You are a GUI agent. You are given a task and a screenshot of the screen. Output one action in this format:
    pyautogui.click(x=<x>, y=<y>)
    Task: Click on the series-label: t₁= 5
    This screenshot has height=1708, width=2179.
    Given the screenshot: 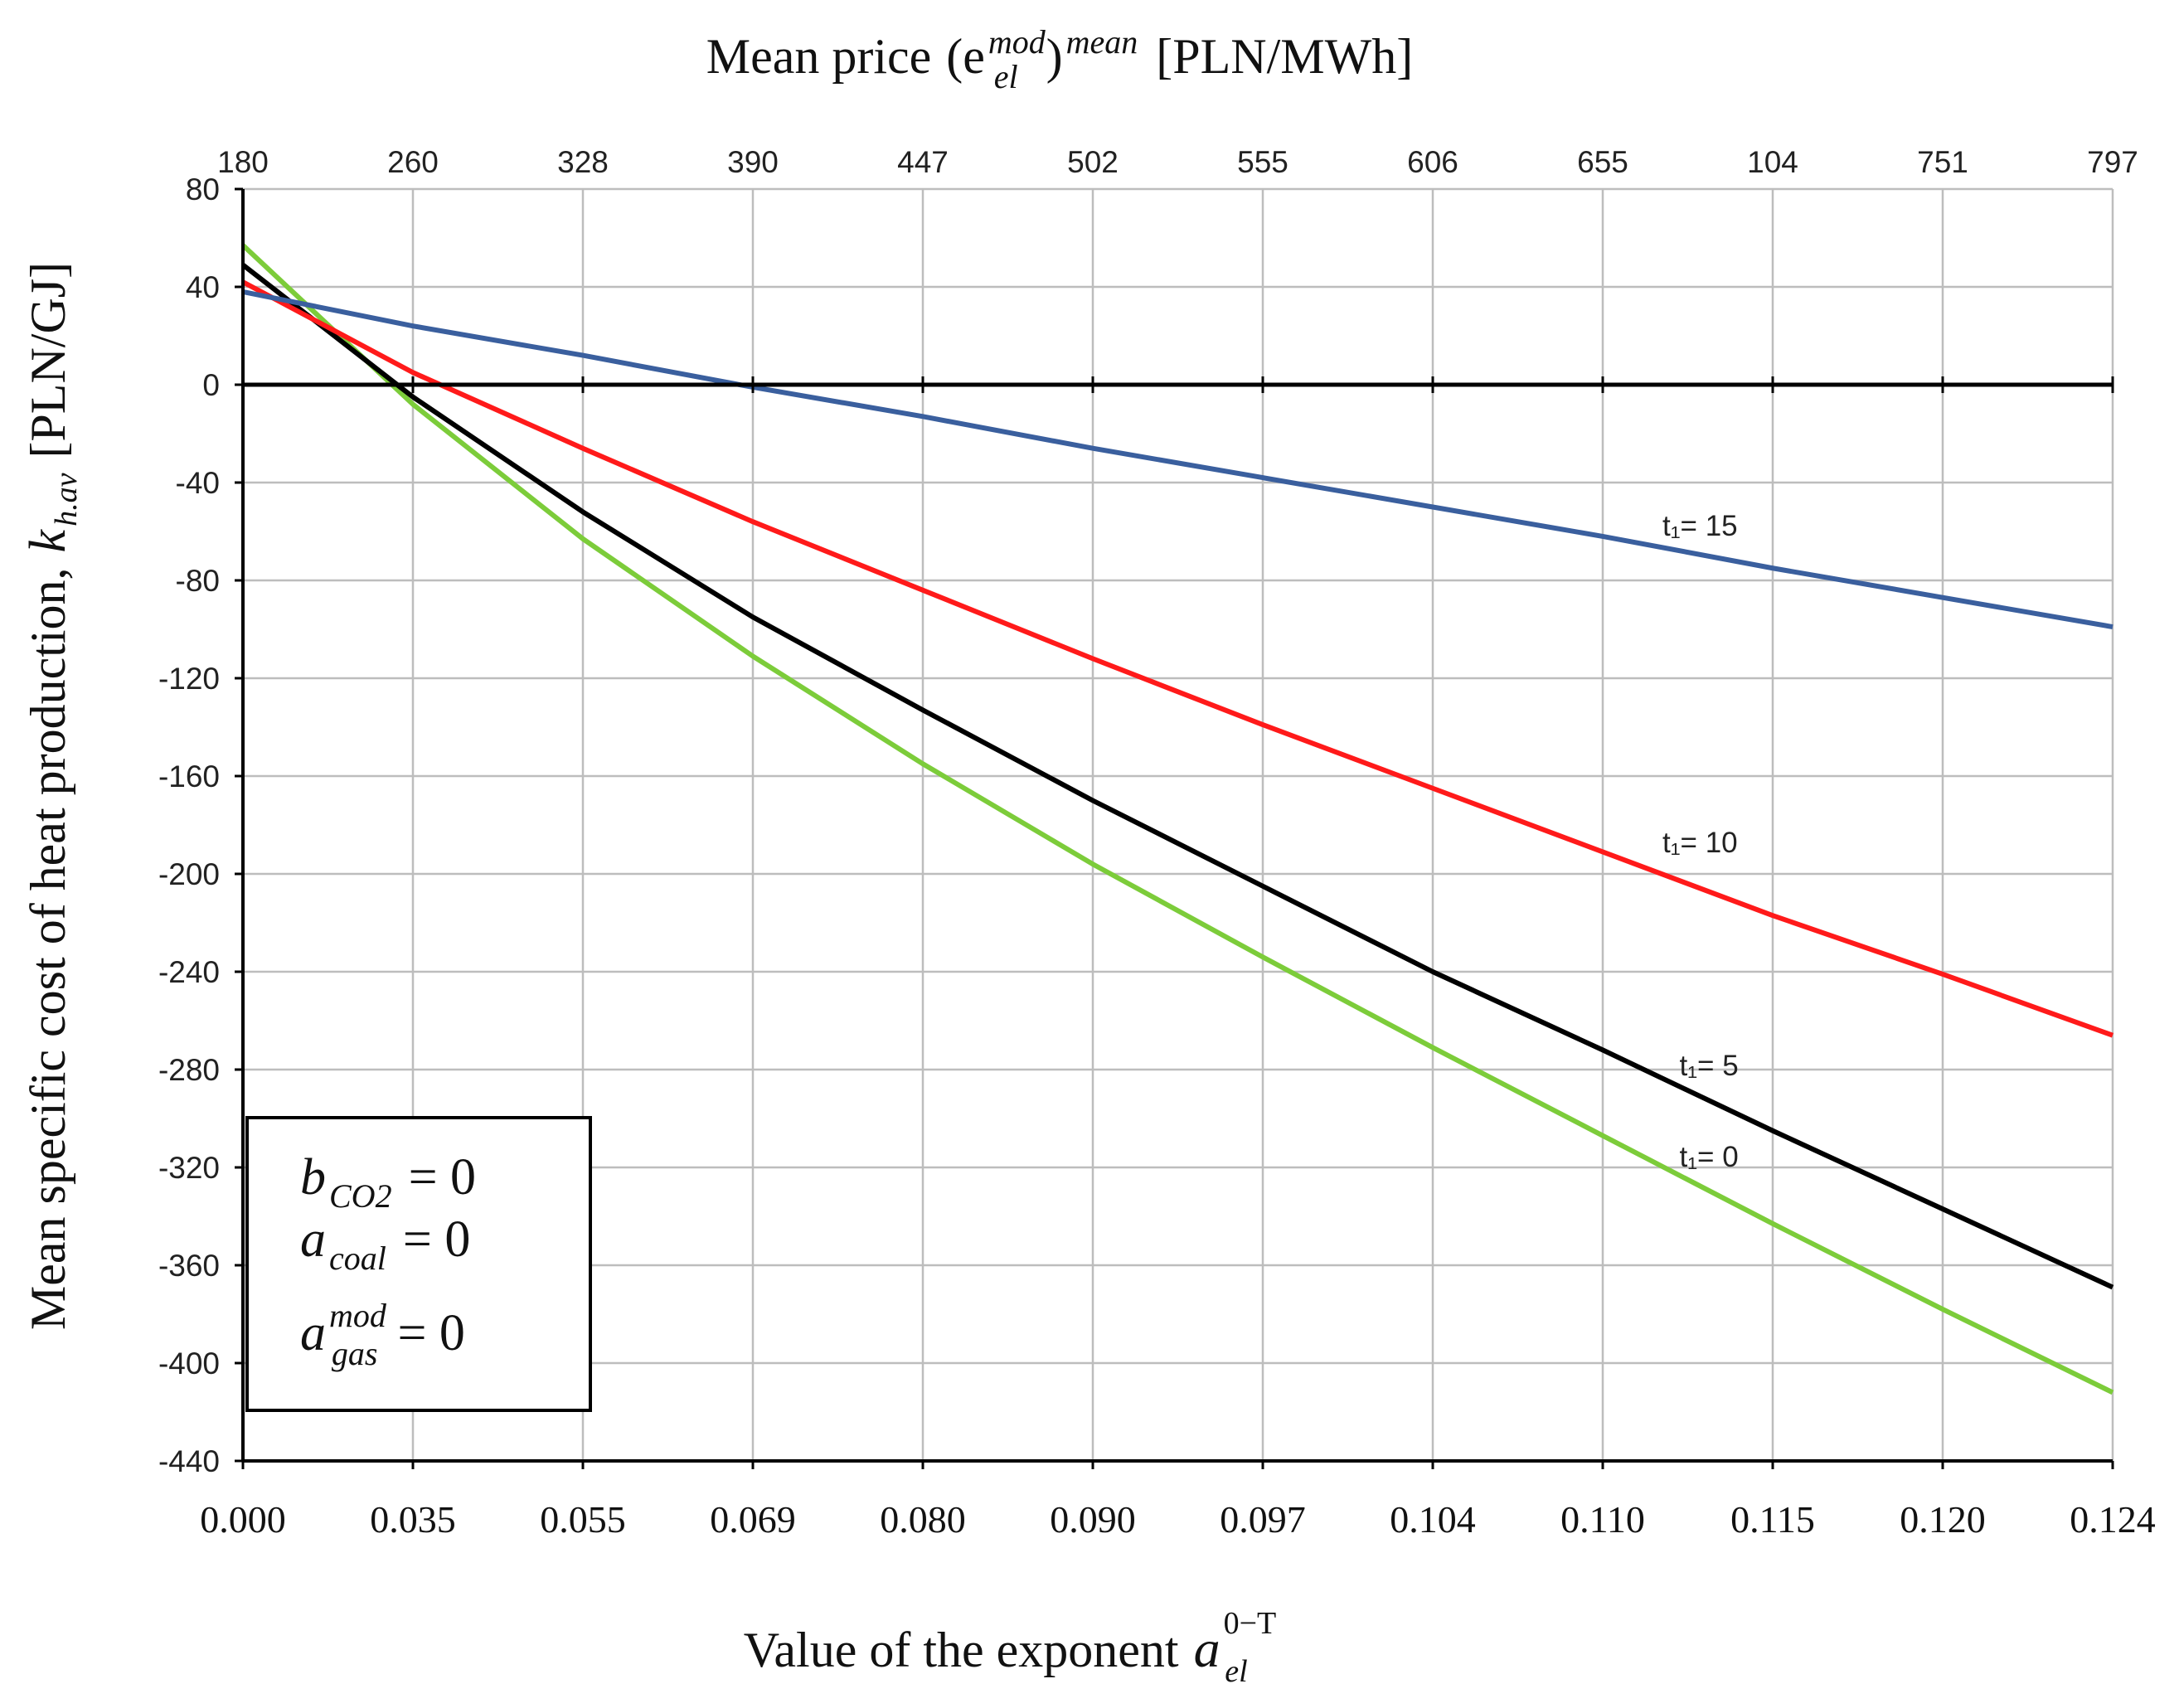 What is the action you would take?
    pyautogui.click(x=1709, y=1066)
    